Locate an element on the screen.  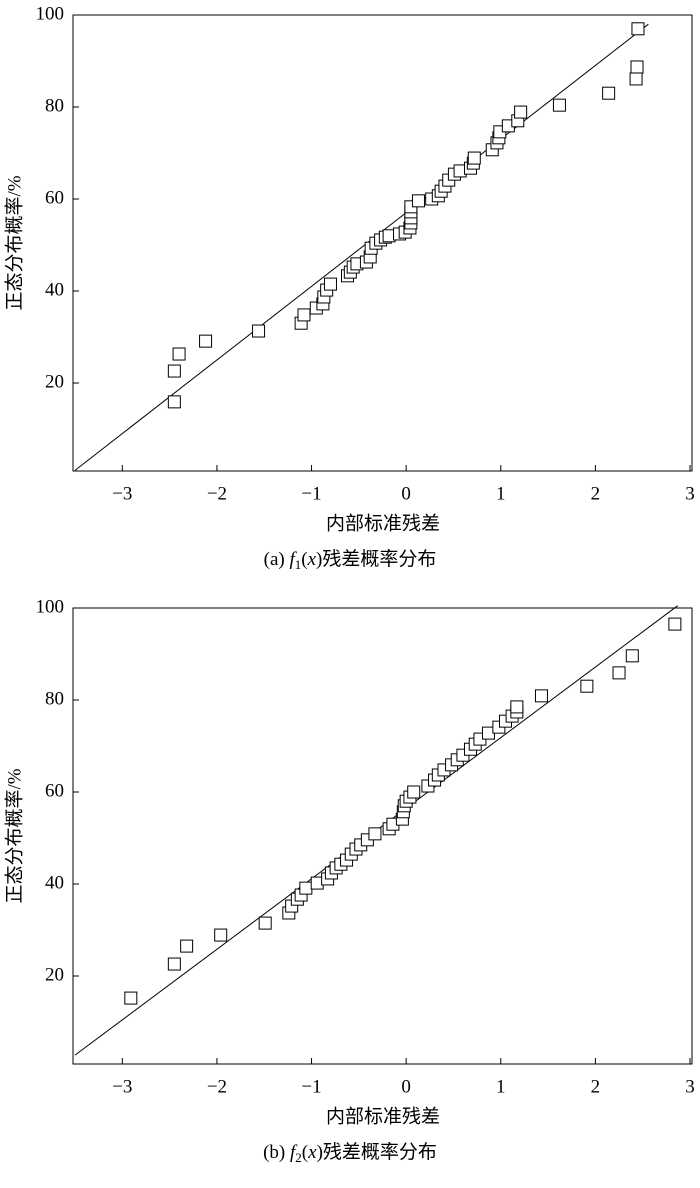
caption: (b) f2(x)残差概率分布 is located at coordinates (350, 1153).